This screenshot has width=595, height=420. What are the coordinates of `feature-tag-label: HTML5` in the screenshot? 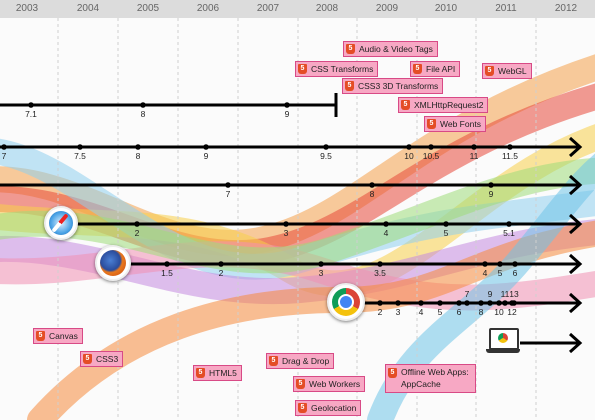 It's located at (223, 373).